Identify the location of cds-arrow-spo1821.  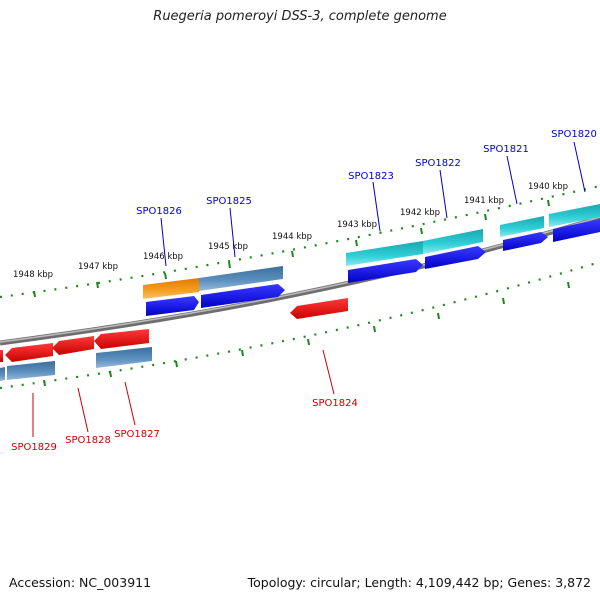
(525, 241).